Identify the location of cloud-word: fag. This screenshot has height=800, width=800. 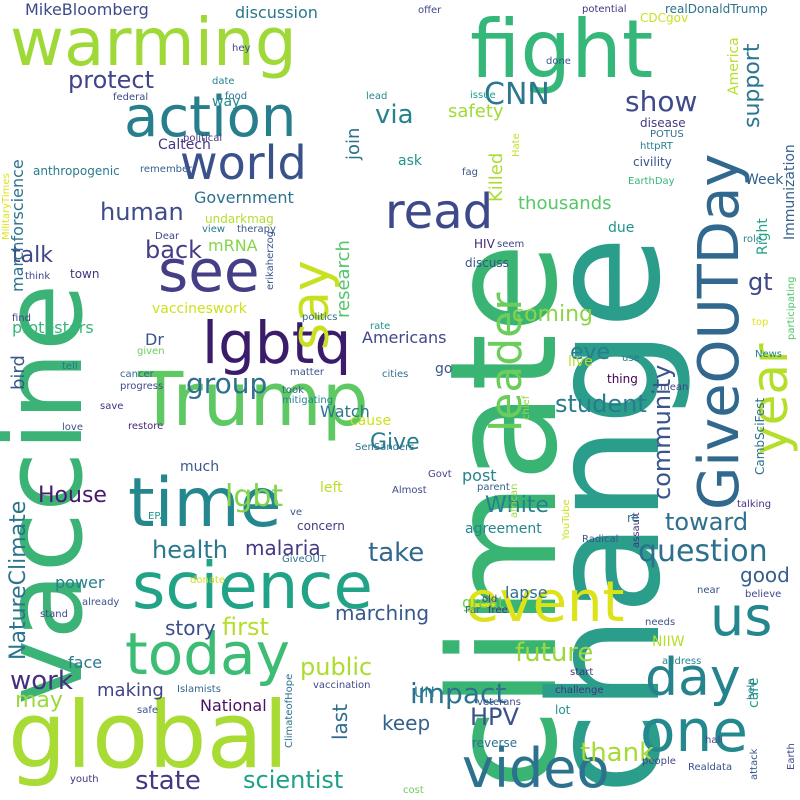
(470, 172).